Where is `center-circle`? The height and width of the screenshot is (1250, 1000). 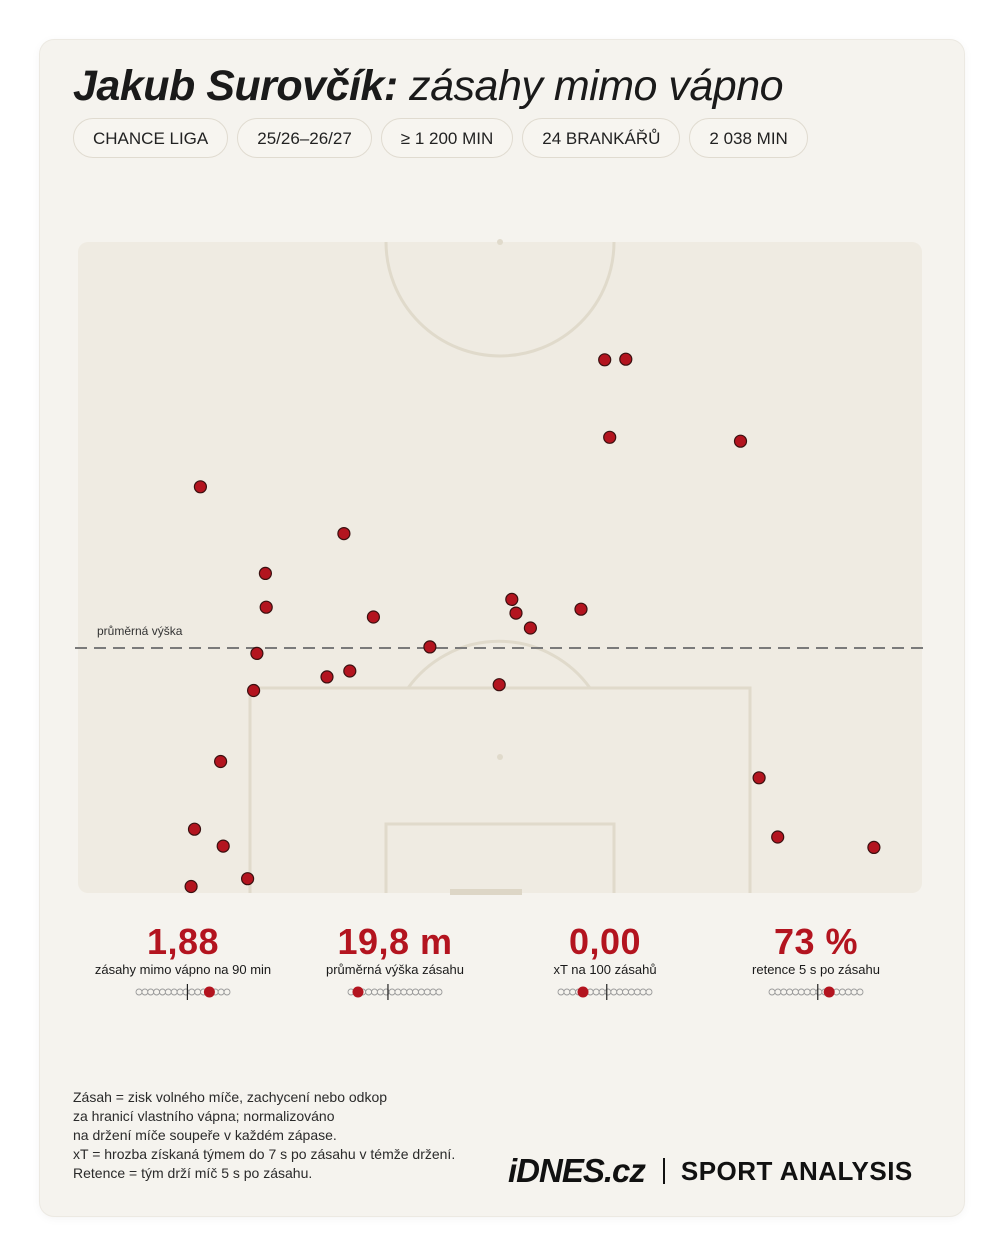 center-circle is located at coordinates (500, 299).